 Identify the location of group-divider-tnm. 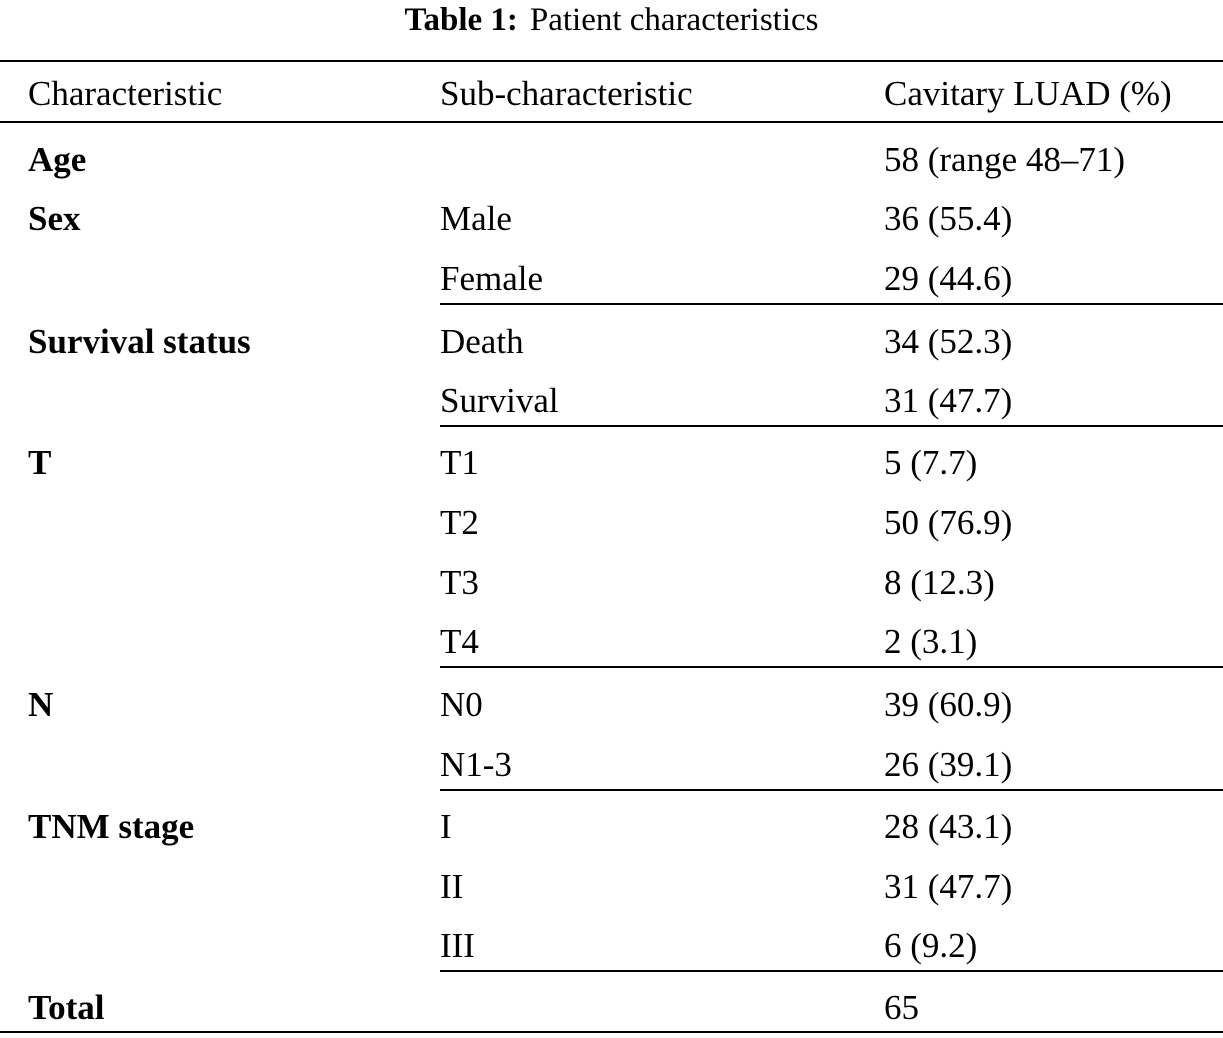
(831, 971).